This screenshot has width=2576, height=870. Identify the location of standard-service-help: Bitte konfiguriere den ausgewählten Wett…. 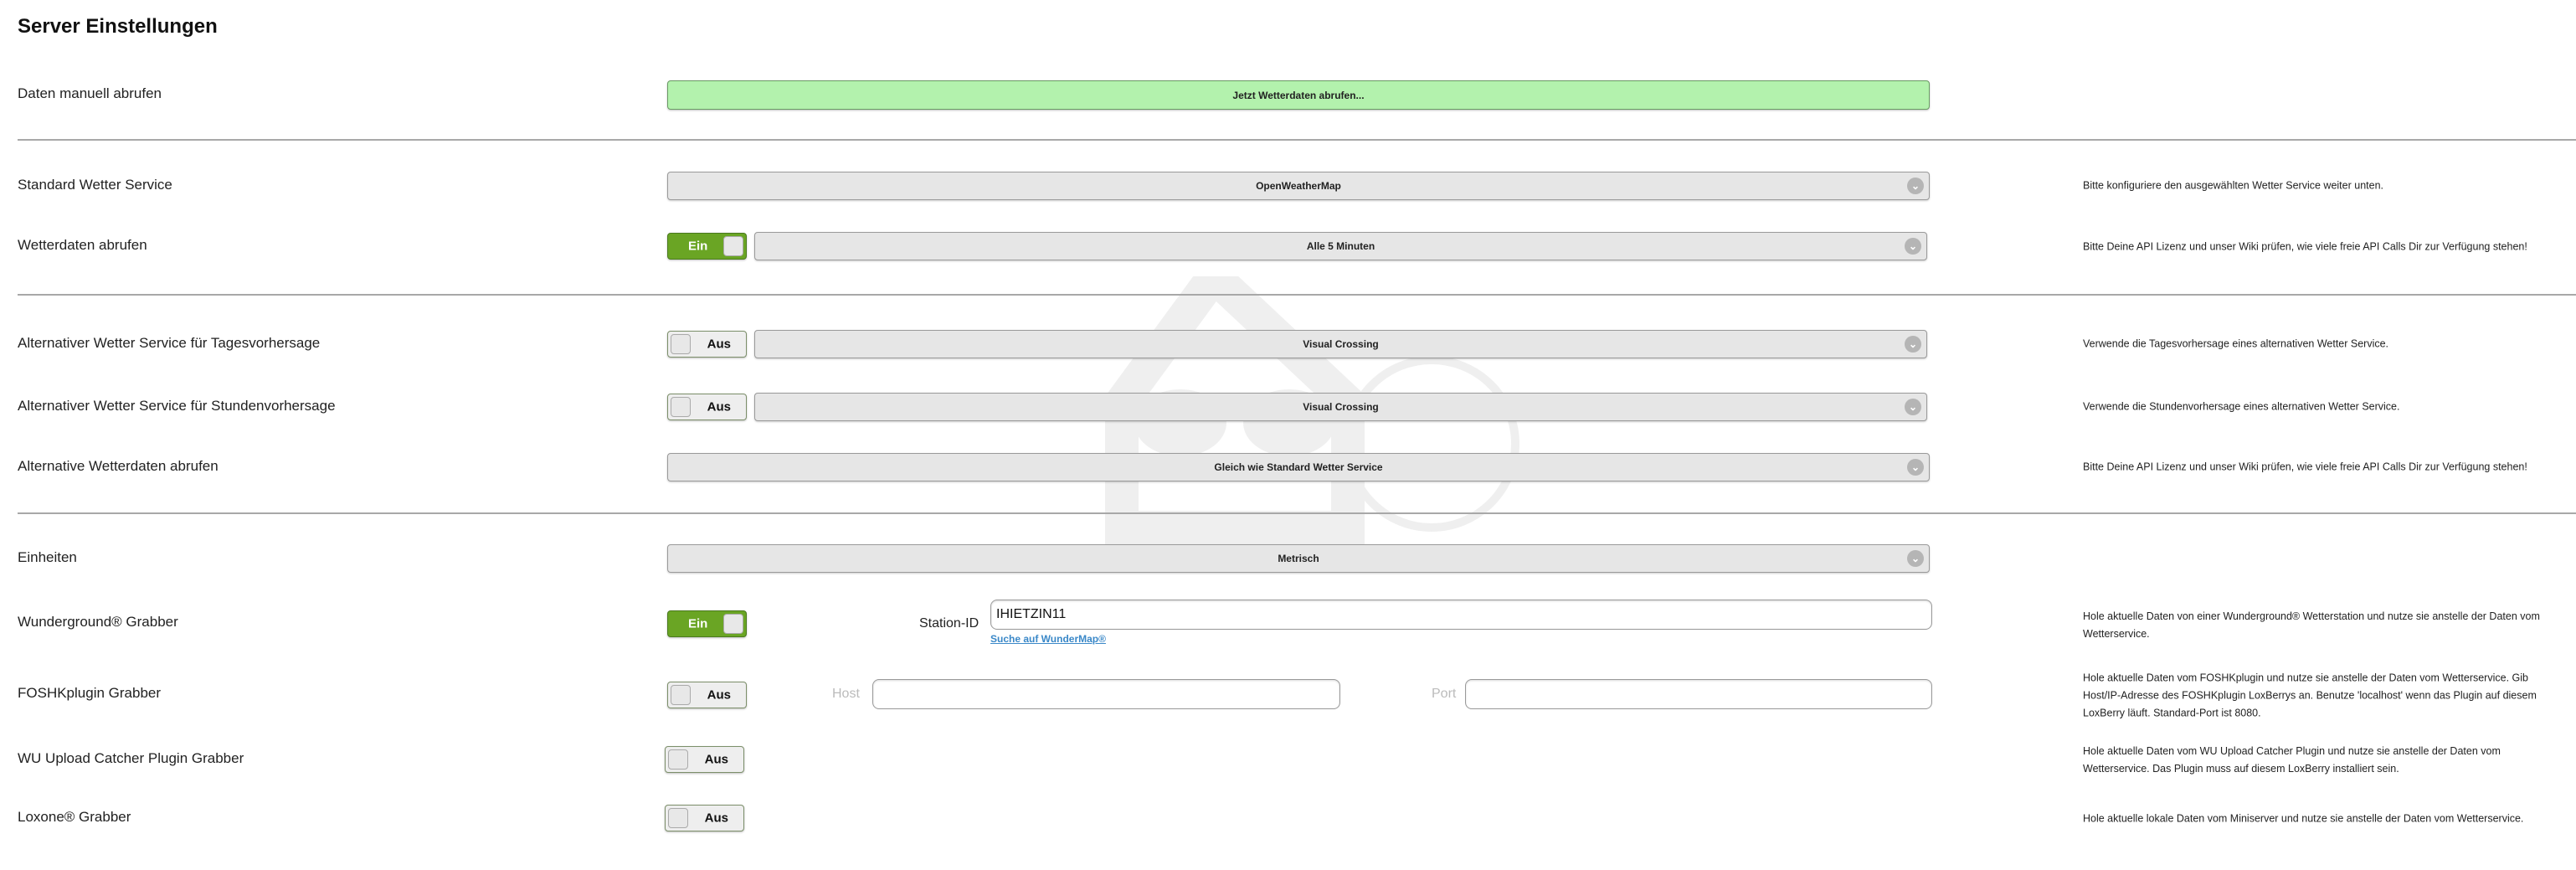
(2233, 185).